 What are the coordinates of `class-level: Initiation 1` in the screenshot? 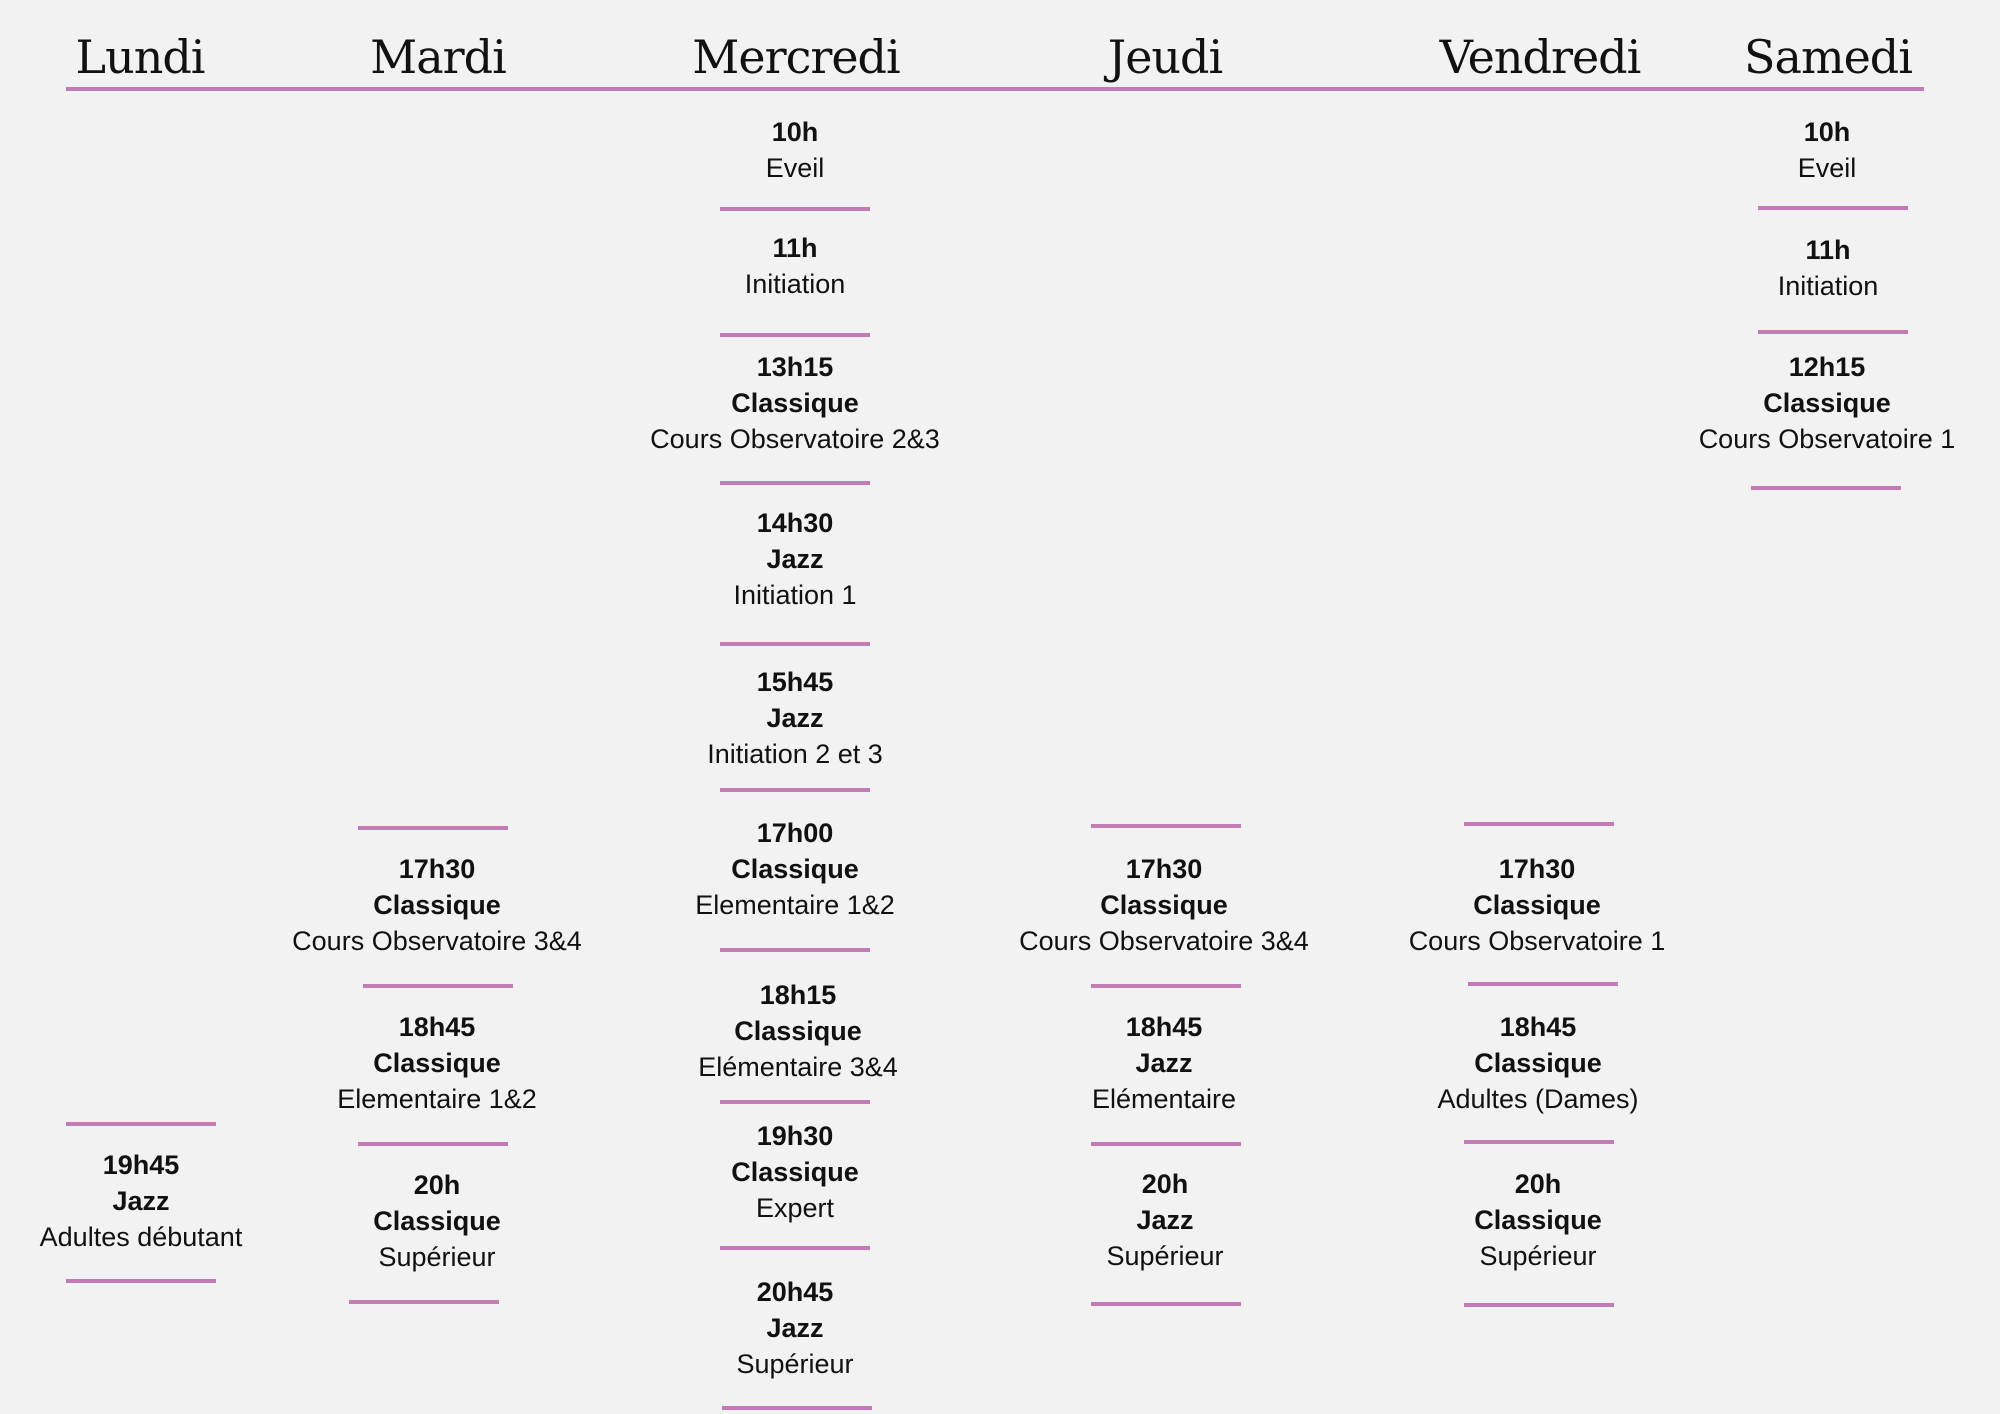 It's located at (795, 595).